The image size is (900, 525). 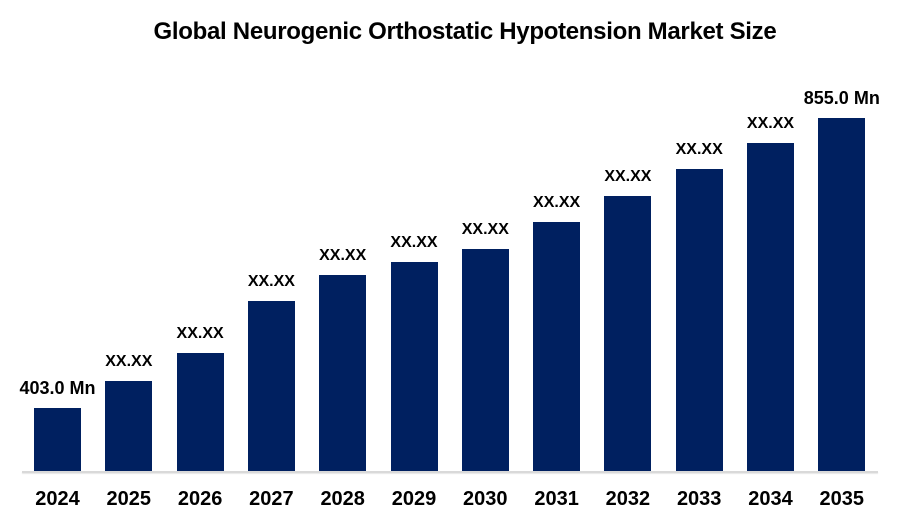 I want to click on x-axis-line, so click(x=450, y=472).